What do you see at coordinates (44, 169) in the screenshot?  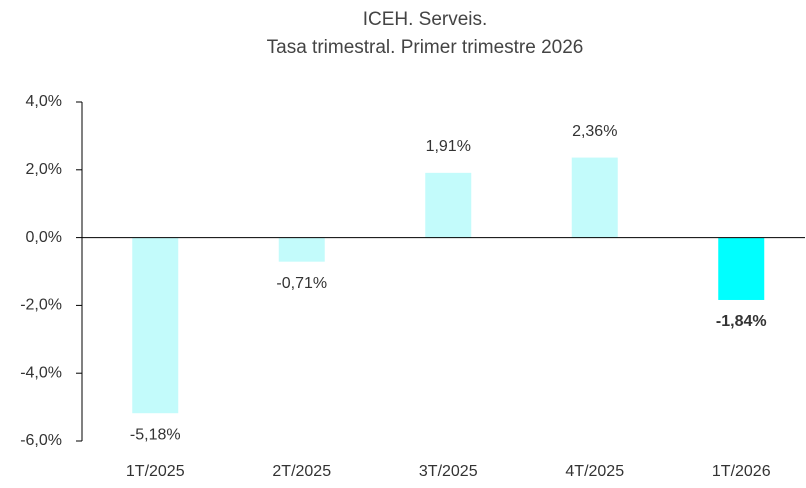 I see `y-tick-label: 2,0%` at bounding box center [44, 169].